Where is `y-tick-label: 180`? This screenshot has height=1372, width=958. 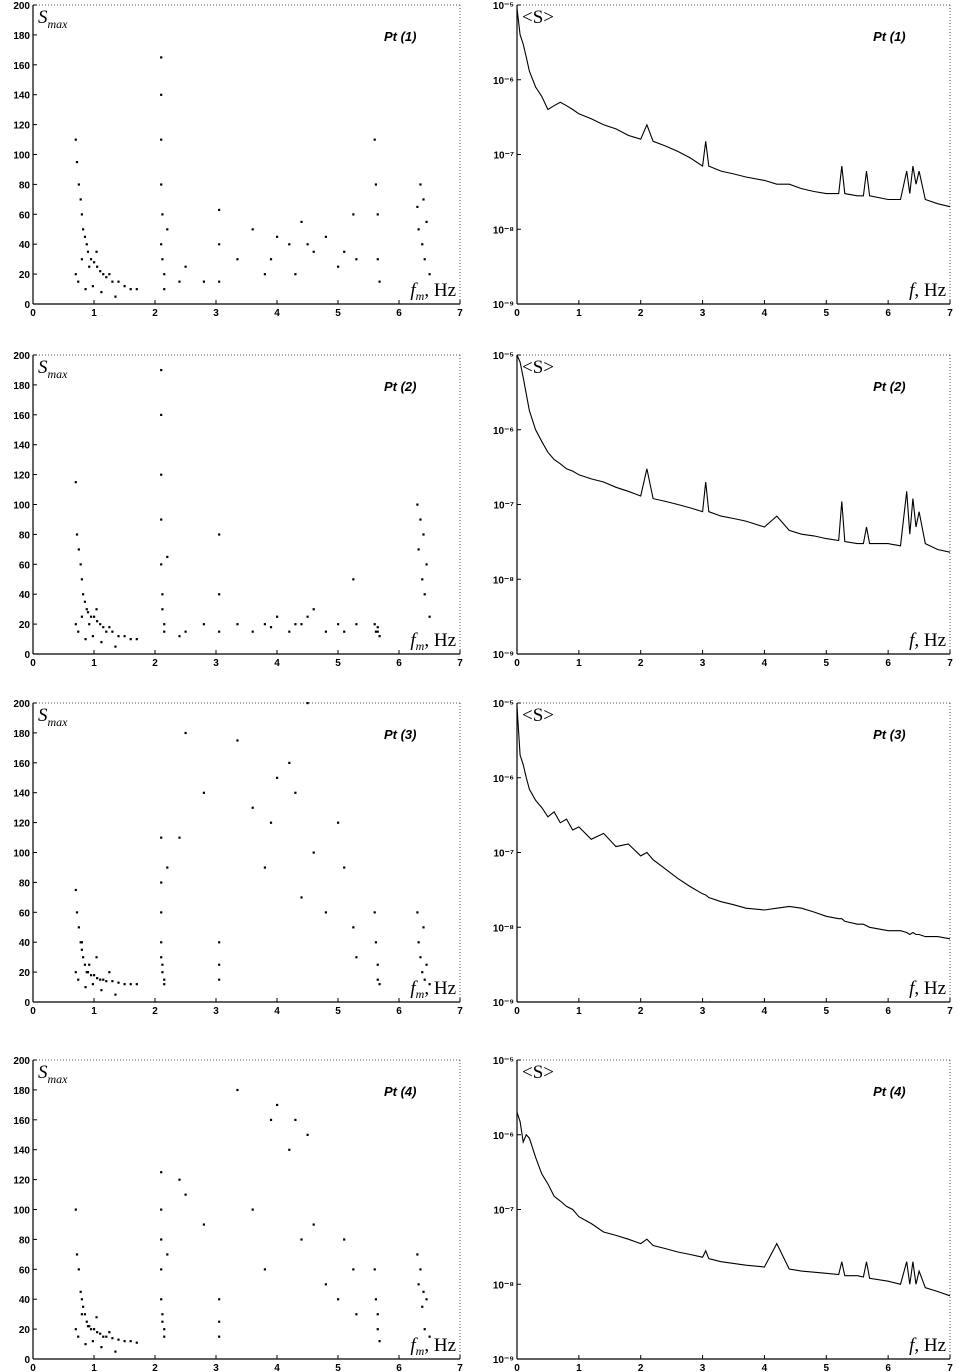 y-tick-label: 180 is located at coordinates (21, 1091).